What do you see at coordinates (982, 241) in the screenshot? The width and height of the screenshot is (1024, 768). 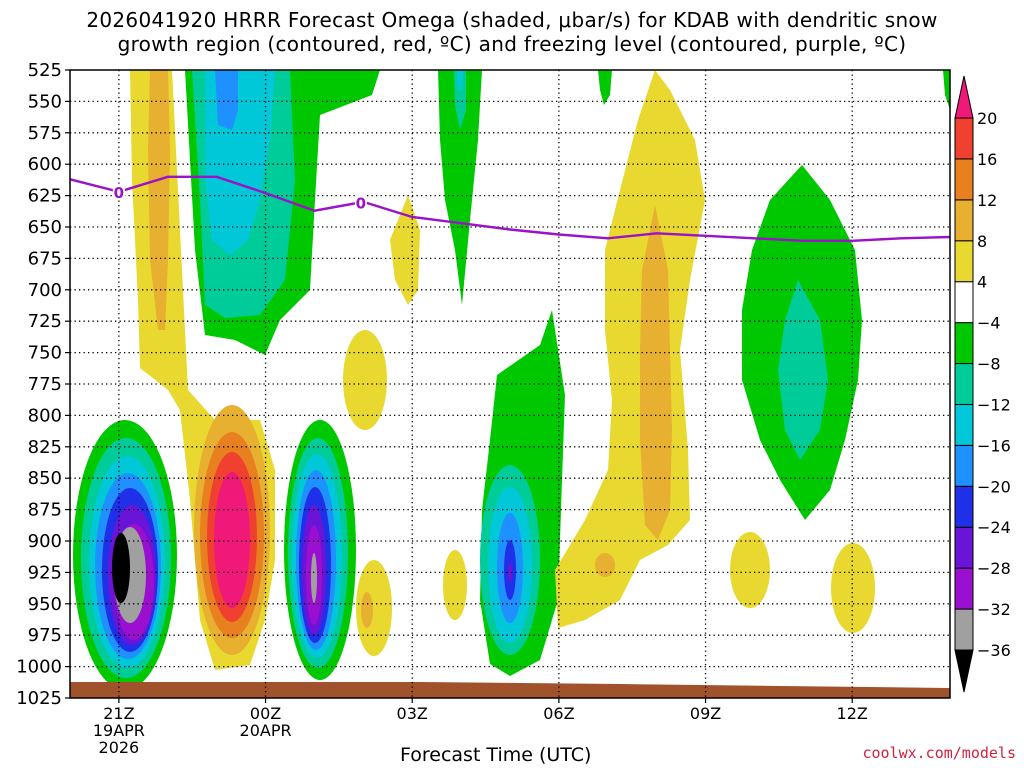 I see `colorbar-label: 8` at bounding box center [982, 241].